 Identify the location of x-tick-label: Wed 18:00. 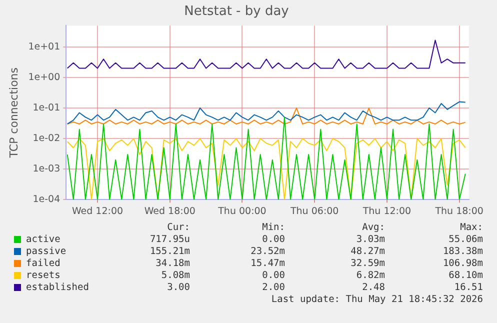
(170, 211).